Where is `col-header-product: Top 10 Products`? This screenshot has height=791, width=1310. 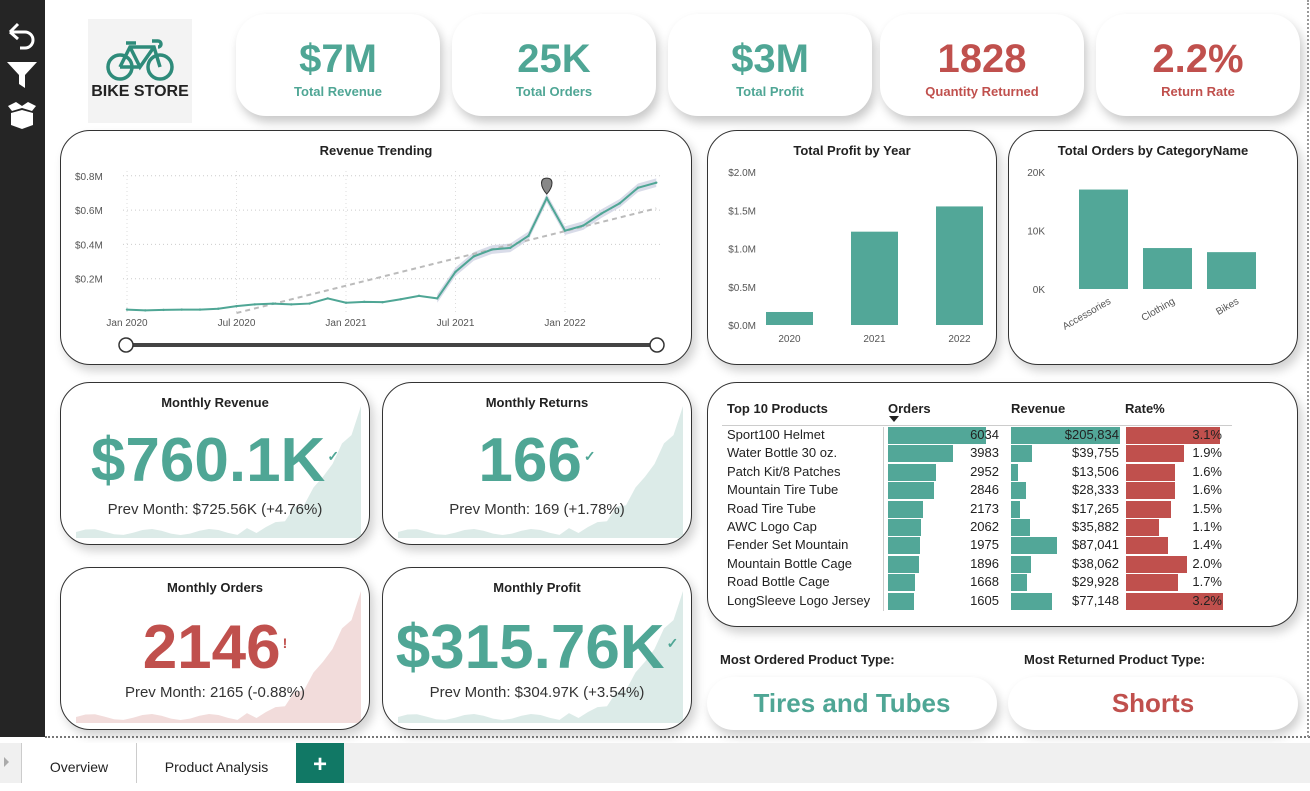 col-header-product: Top 10 Products is located at coordinates (777, 408).